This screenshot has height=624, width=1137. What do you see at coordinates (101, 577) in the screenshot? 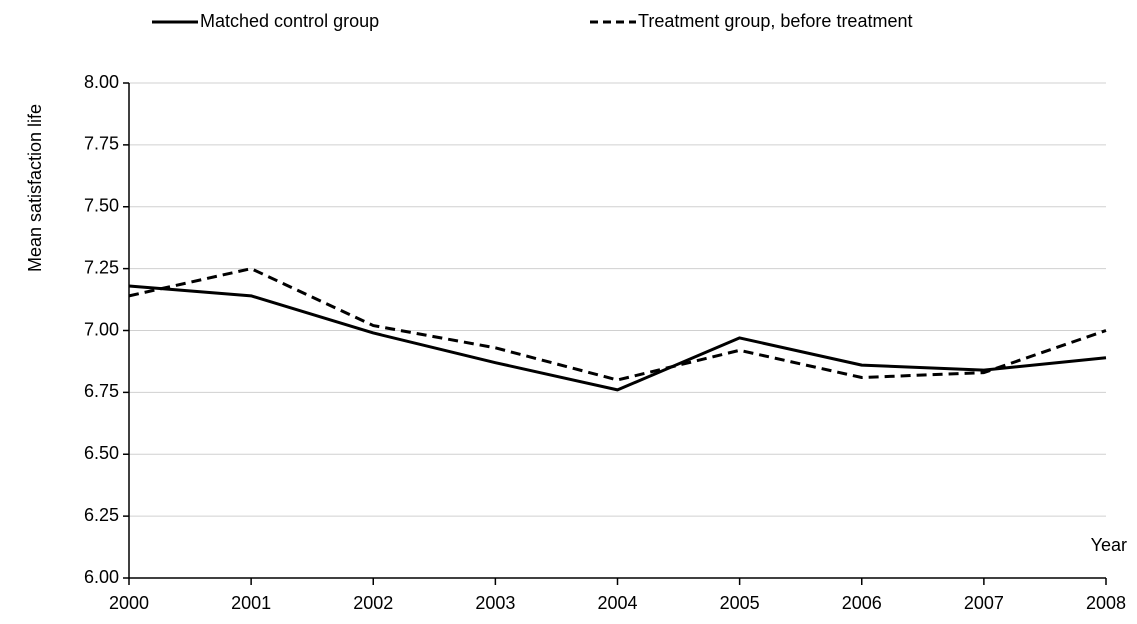
I see `y-tick-label: 6.00` at bounding box center [101, 577].